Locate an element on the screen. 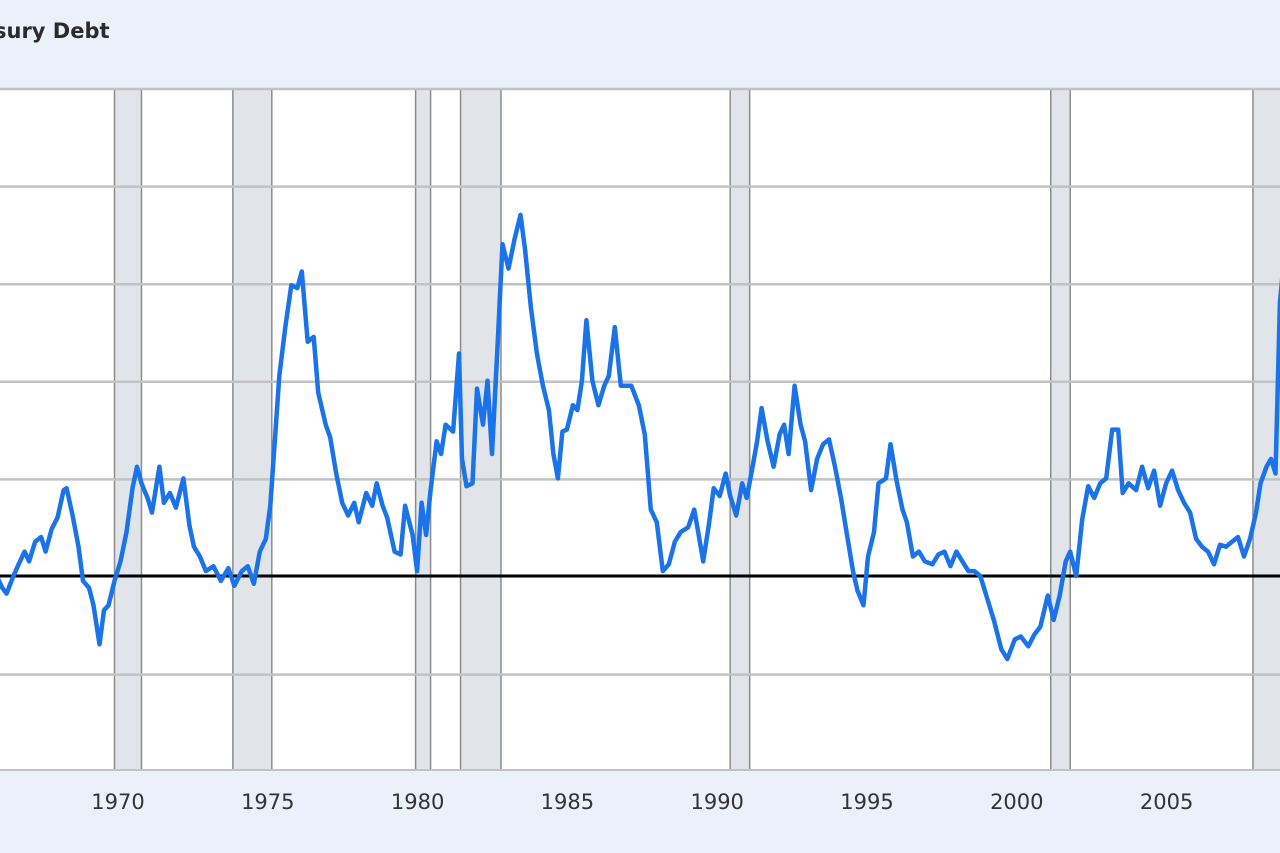 Image resolution: width=1280 pixels, height=853 pixels. x-axis-ticks: 1970 1975 1980 1985 1990 1995 2000 2005 is located at coordinates (642, 802).